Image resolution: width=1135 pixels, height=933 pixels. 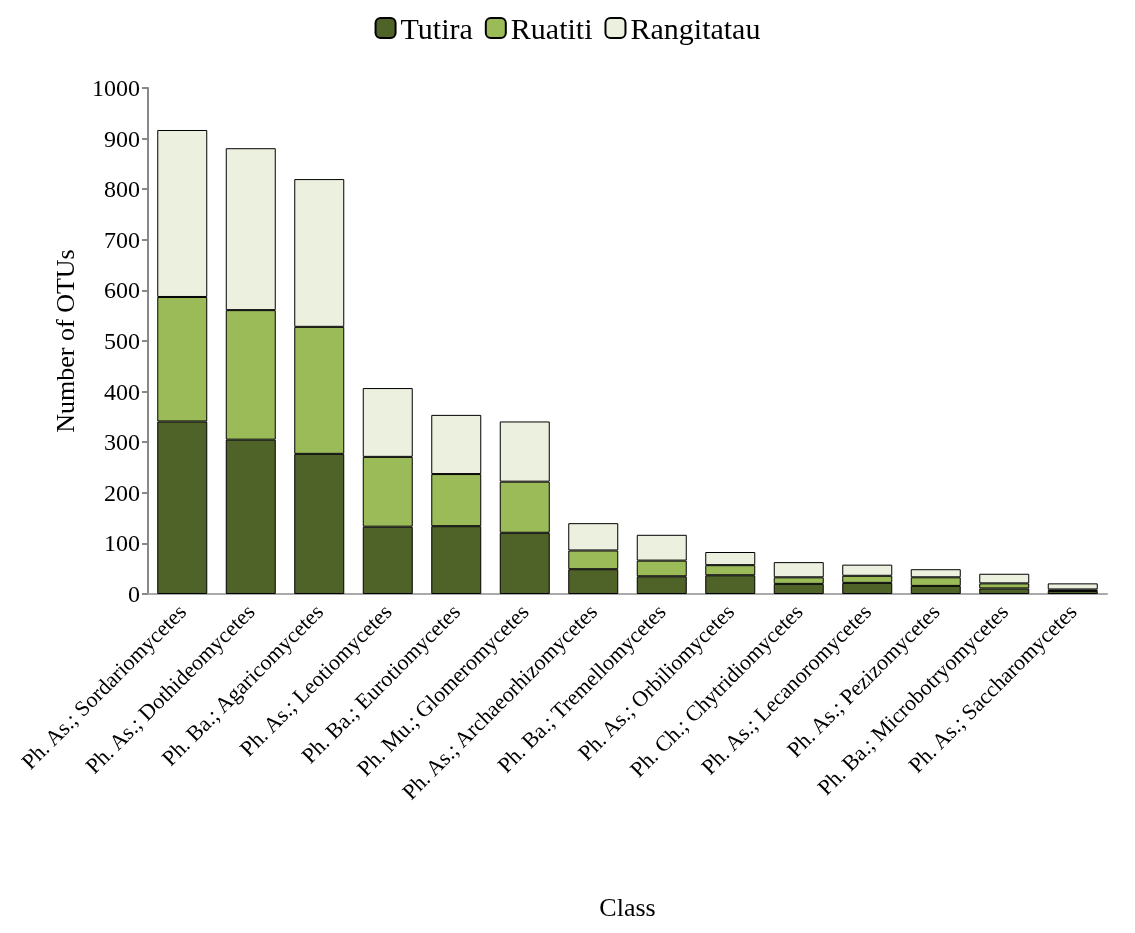 I want to click on y-tick-label: 600, so click(x=122, y=290).